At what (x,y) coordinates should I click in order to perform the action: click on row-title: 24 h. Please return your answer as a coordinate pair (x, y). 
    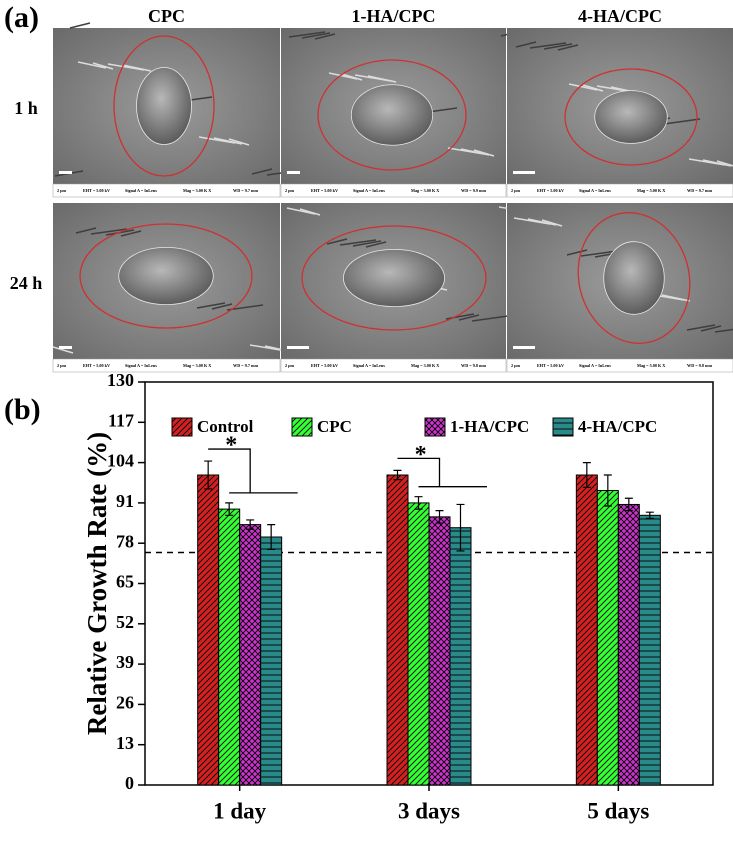
    Looking at the image, I should click on (26, 283).